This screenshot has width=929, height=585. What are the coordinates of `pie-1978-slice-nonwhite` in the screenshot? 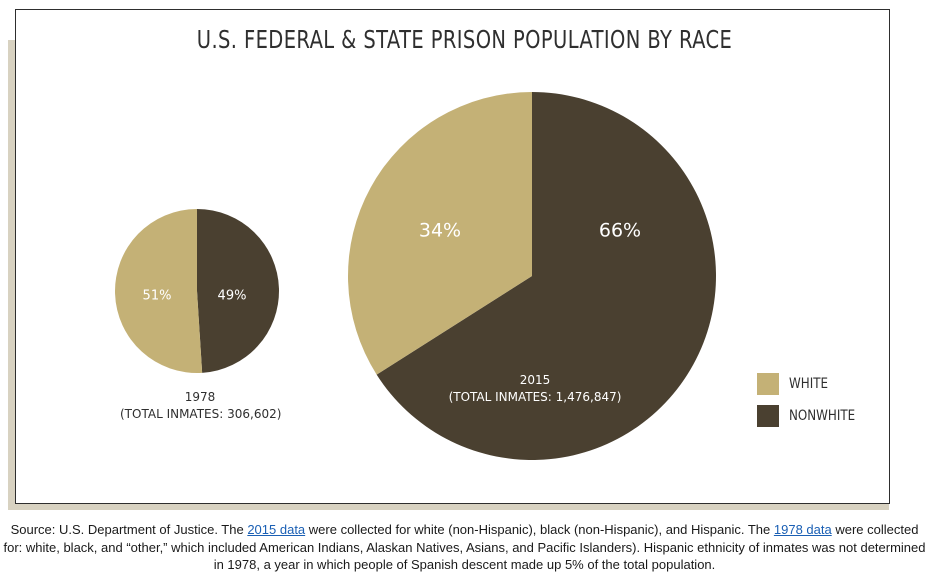 It's located at (238, 291).